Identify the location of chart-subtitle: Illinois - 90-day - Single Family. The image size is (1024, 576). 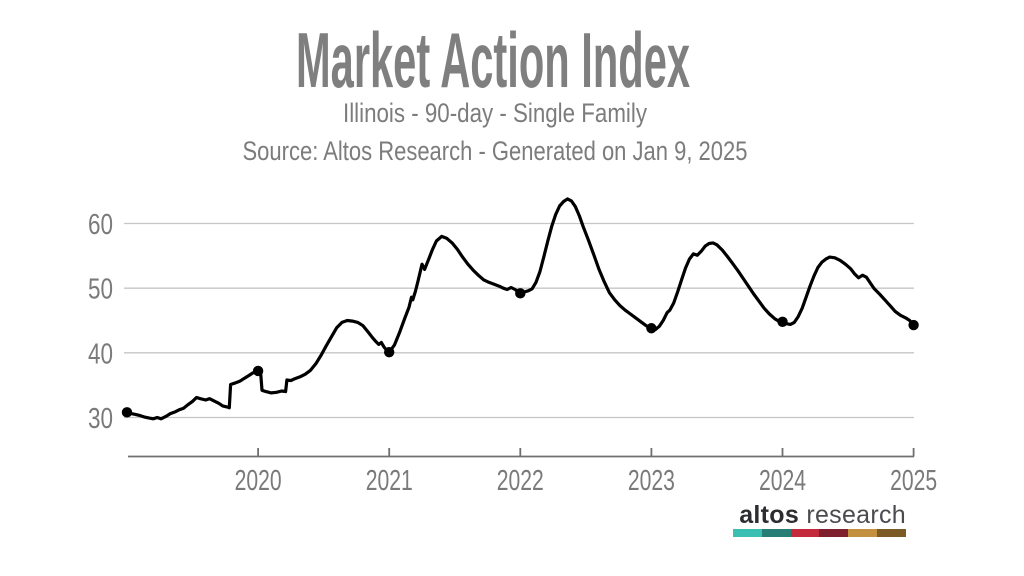
(495, 113).